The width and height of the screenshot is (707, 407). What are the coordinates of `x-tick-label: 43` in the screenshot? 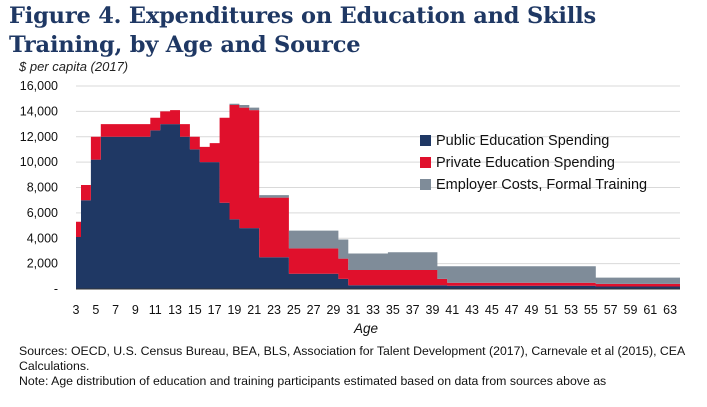 It's located at (472, 310).